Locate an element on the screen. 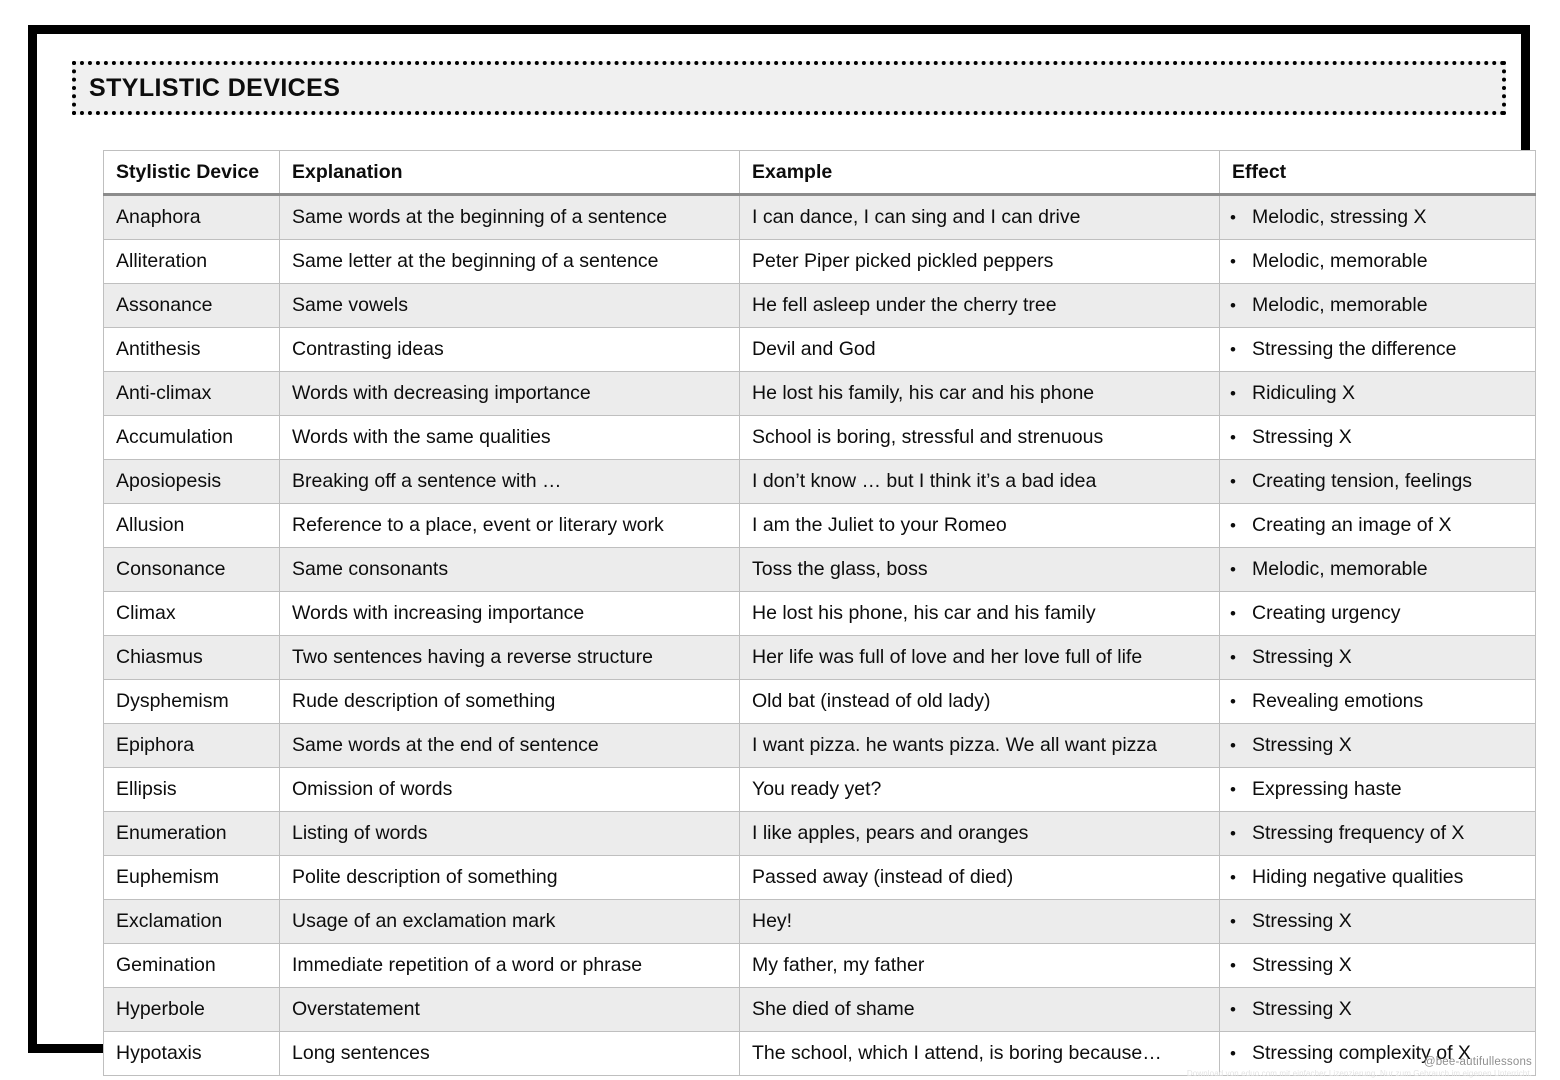 Image resolution: width=1560 pixels, height=1080 pixels. cell-explanation: Immediate repetition of a word or phrase is located at coordinates (509, 965).